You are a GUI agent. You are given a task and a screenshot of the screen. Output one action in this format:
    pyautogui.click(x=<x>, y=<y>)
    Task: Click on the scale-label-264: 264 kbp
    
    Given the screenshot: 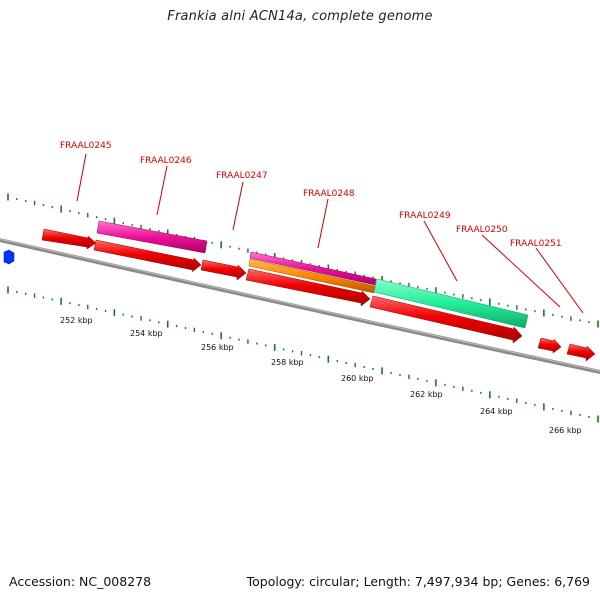 What is the action you would take?
    pyautogui.click(x=496, y=411)
    